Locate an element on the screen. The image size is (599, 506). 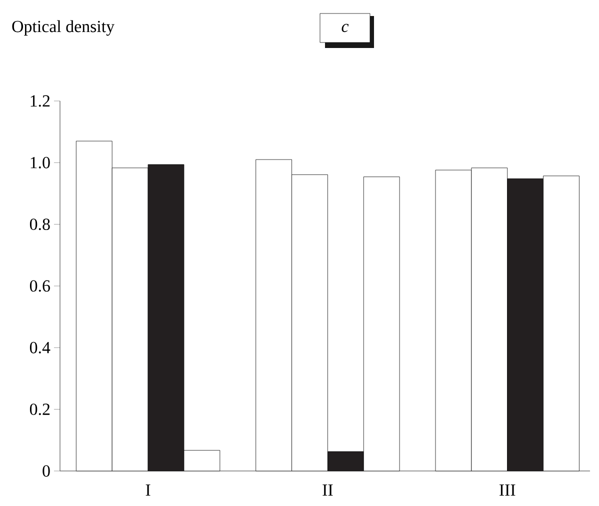
y-tick-label: 0.6 is located at coordinates (40, 286).